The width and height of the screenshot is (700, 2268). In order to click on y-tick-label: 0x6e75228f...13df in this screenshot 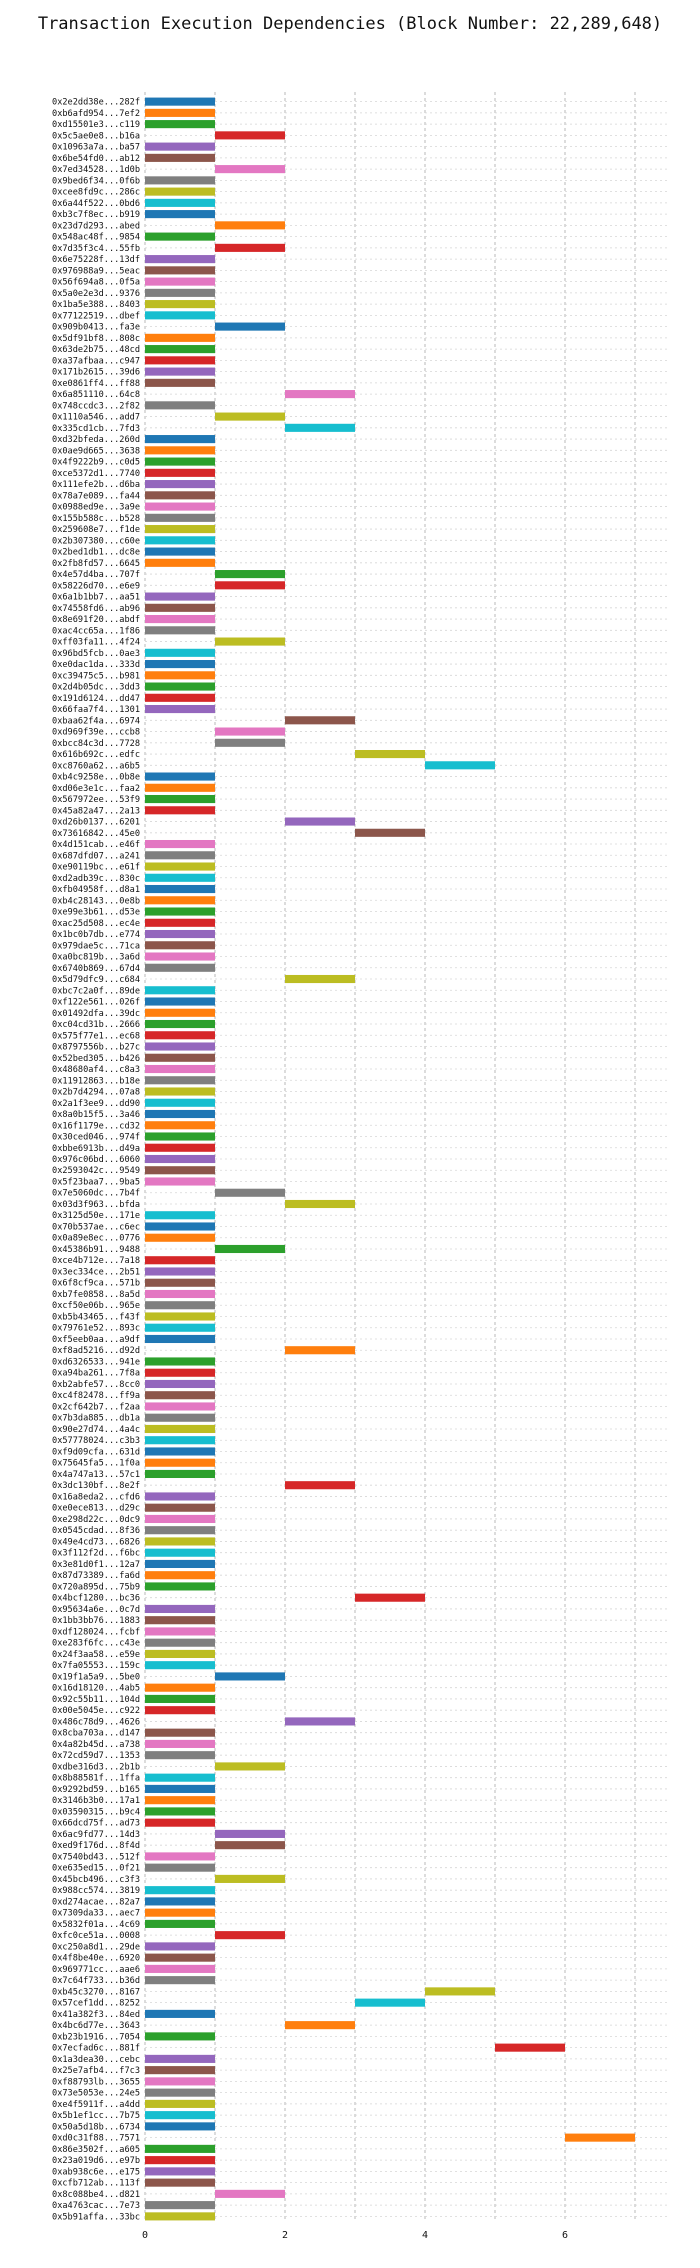, I will do `click(96, 260)`.